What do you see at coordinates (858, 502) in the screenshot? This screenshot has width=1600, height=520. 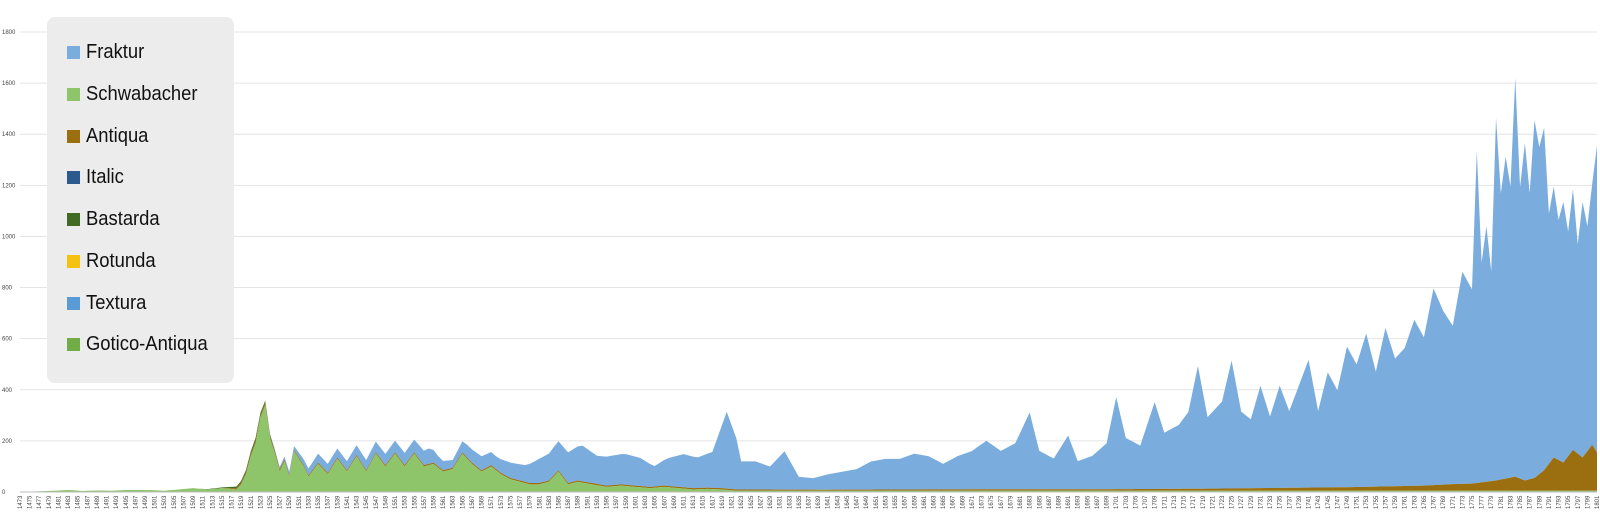 I see `x-tick-label: 1647` at bounding box center [858, 502].